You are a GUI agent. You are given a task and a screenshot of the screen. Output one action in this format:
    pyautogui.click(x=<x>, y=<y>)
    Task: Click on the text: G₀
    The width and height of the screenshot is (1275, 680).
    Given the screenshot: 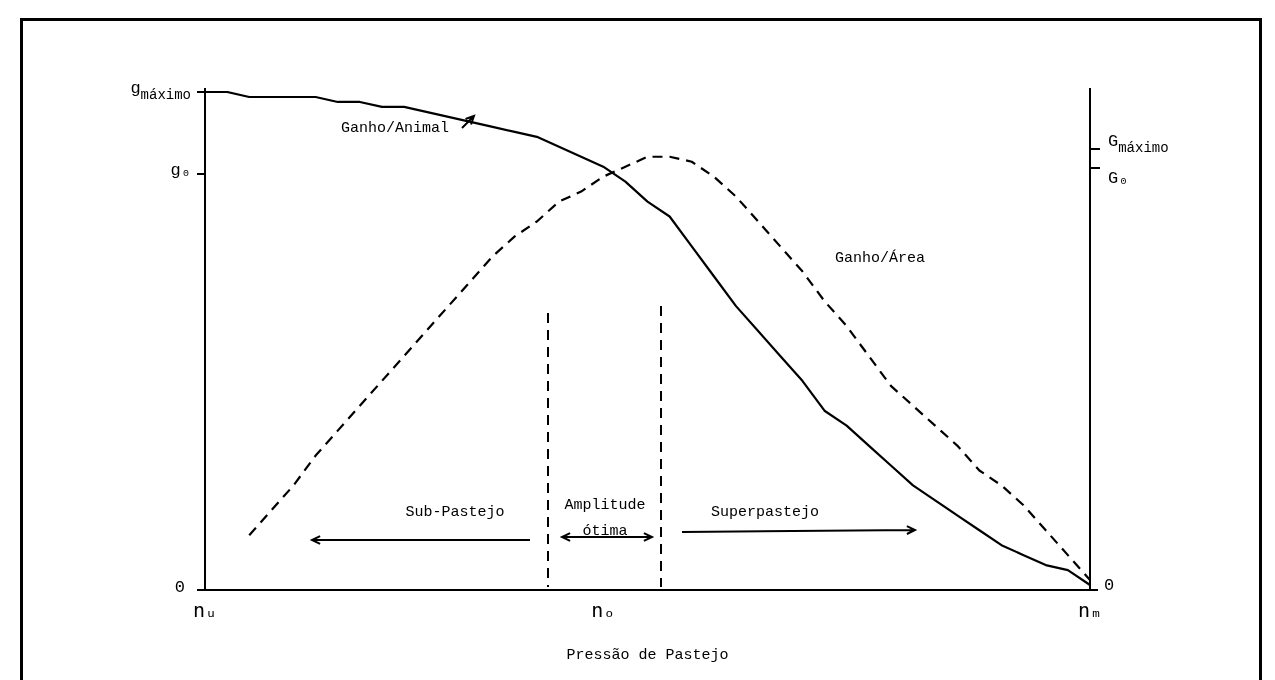 What is the action you would take?
    pyautogui.click(x=1118, y=178)
    